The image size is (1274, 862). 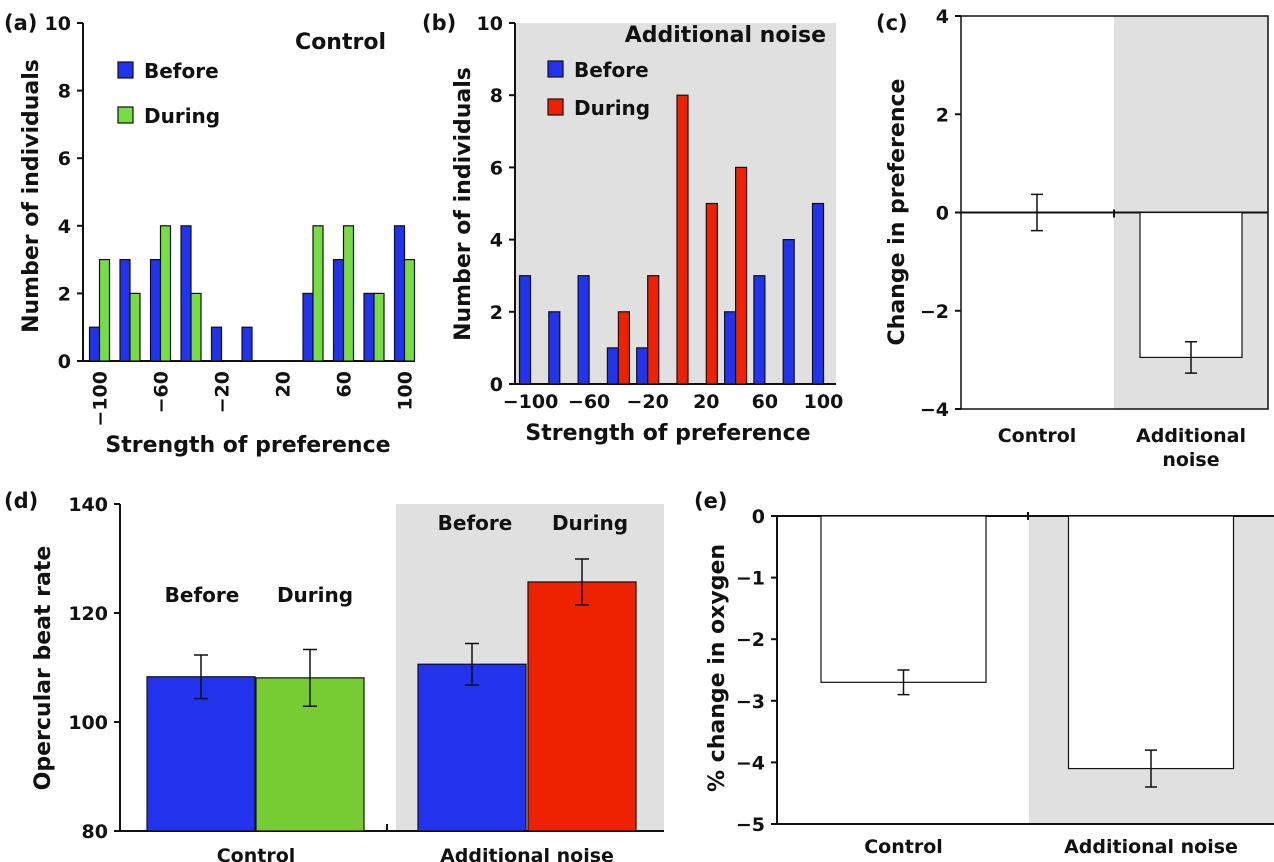 I want to click on bar-label-before: Before, so click(x=475, y=523).